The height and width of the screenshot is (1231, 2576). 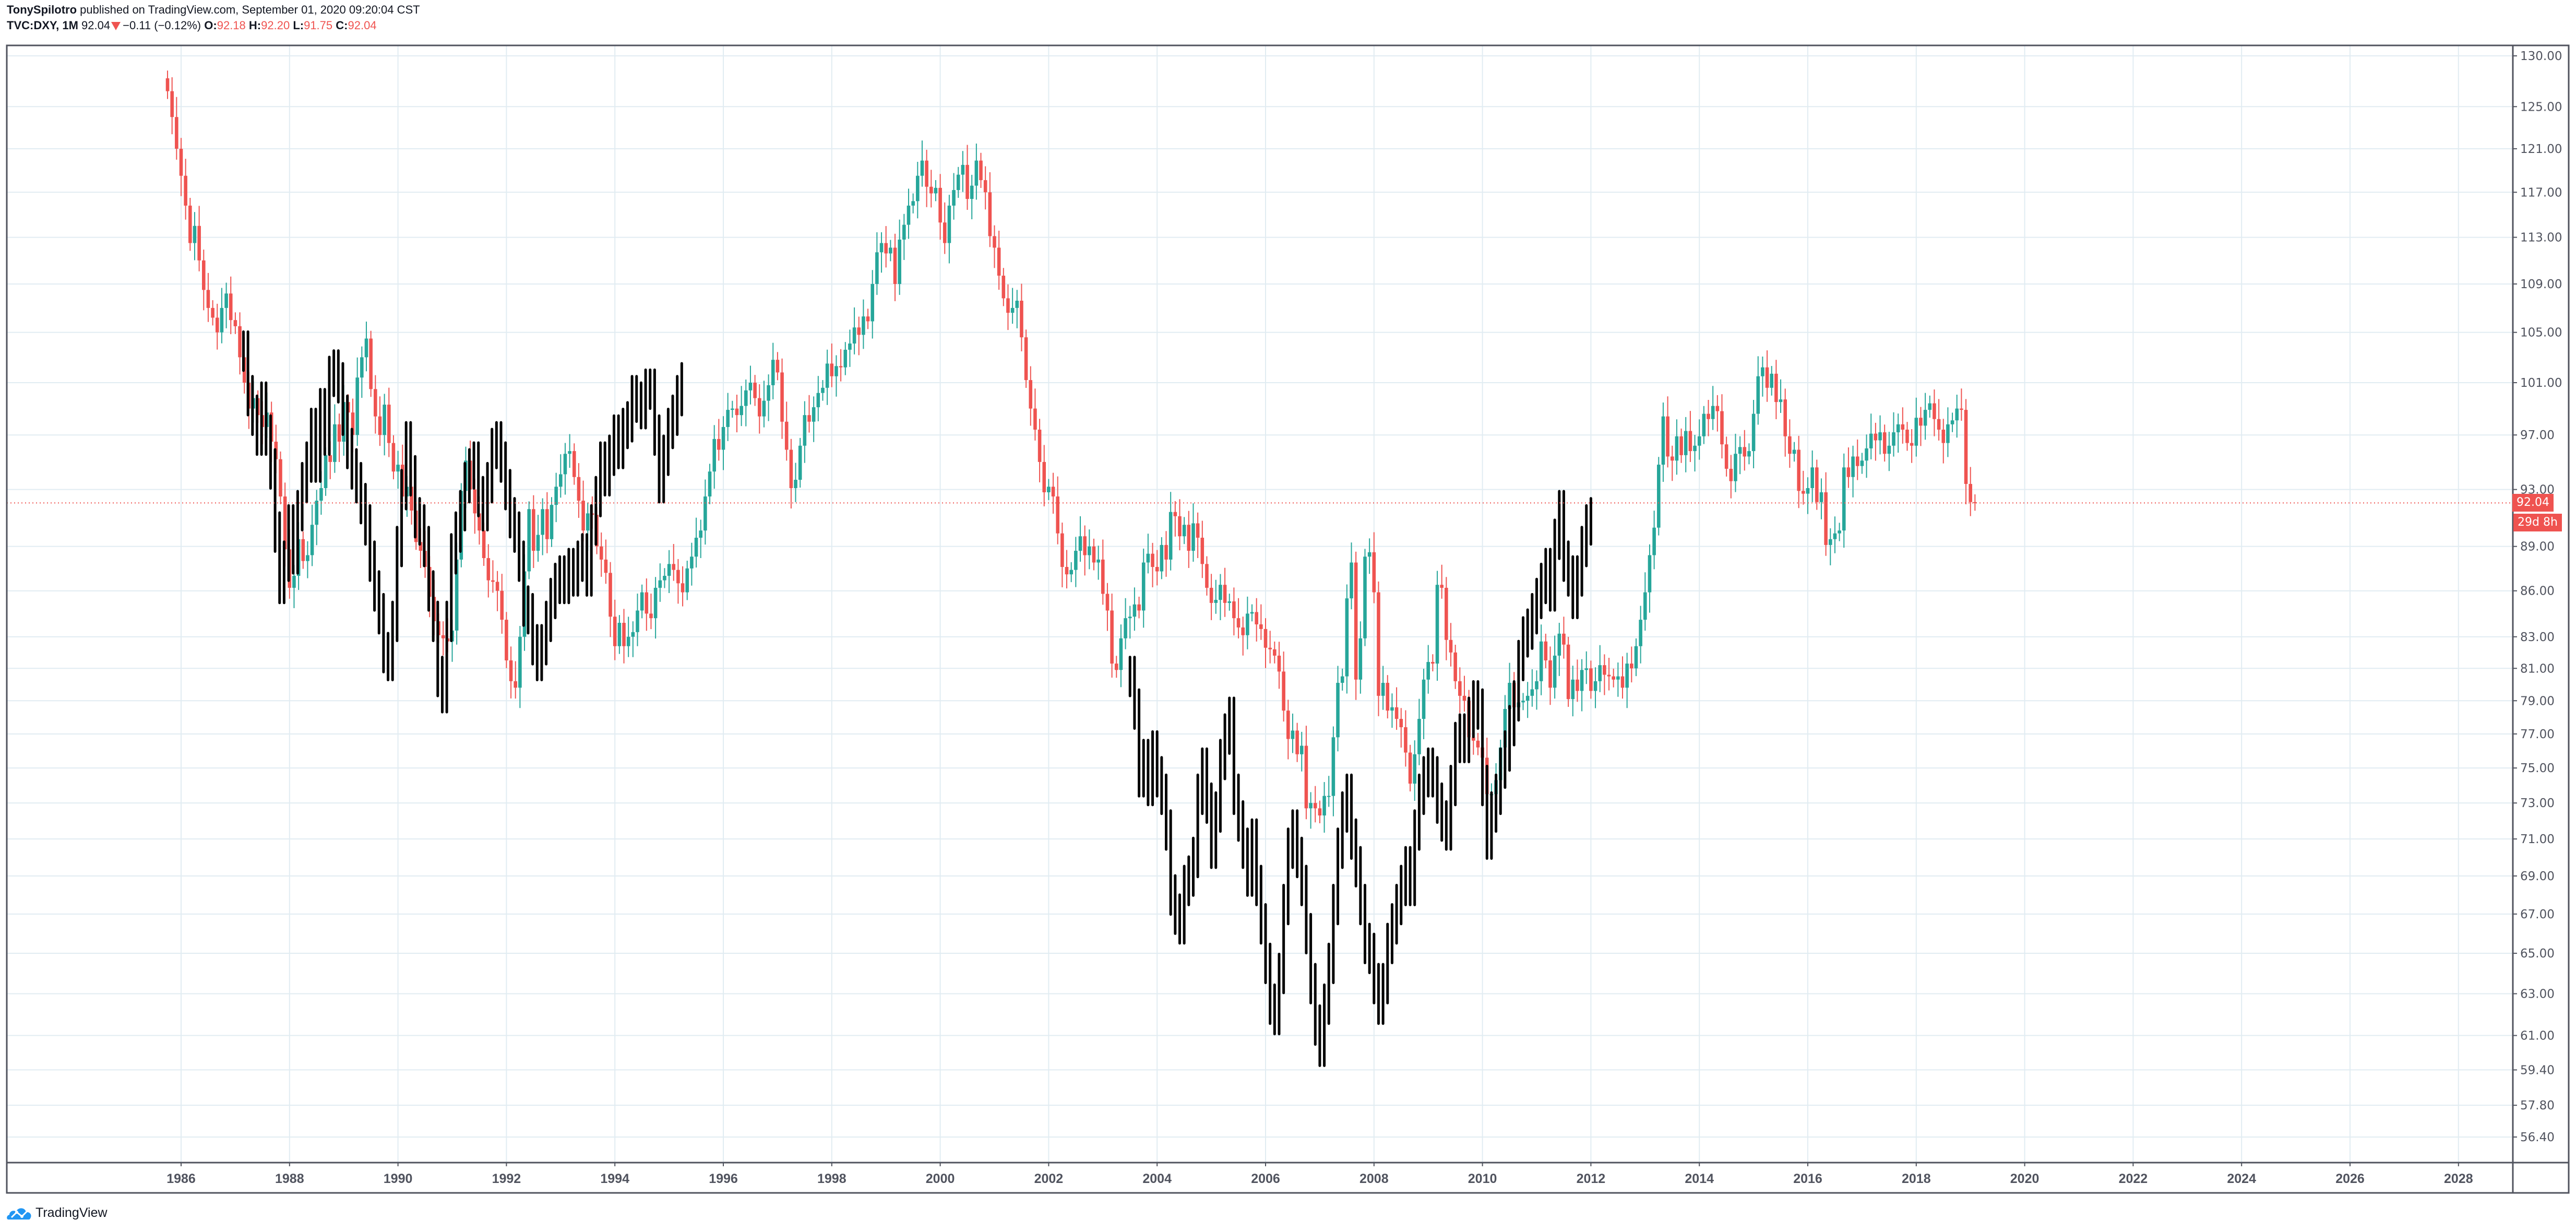 I want to click on price-tick-label: 109.00, so click(x=2541, y=284).